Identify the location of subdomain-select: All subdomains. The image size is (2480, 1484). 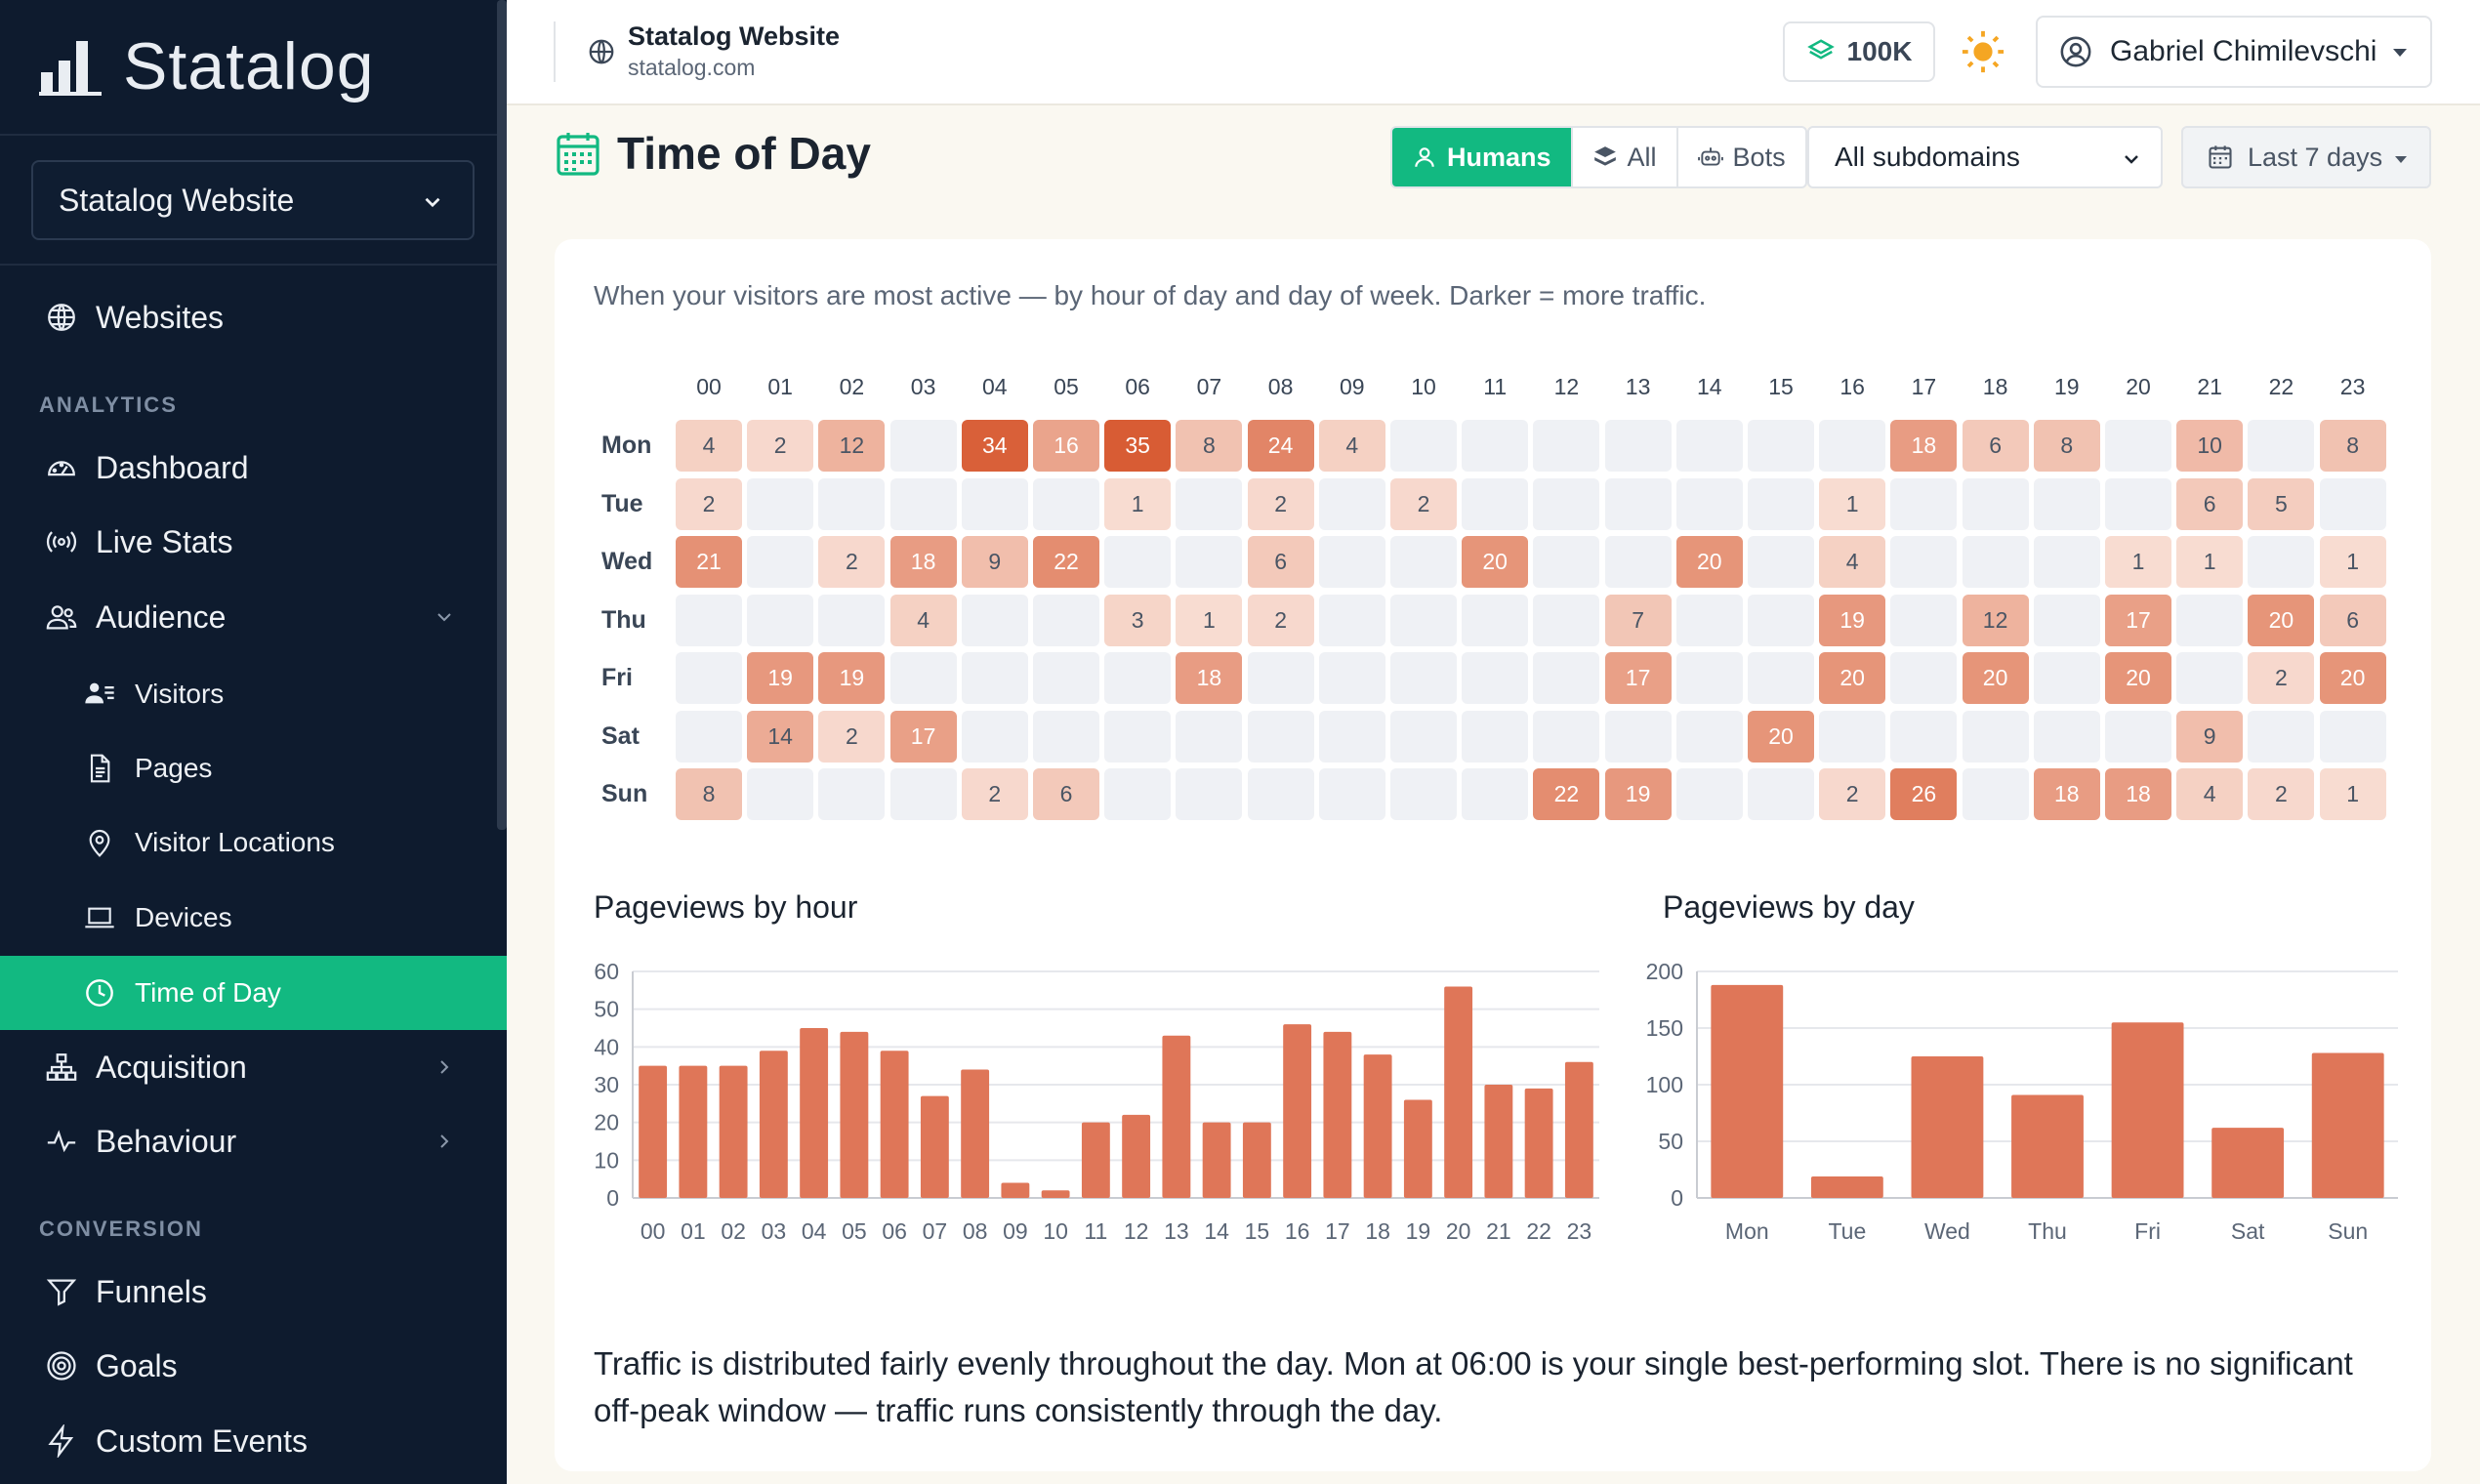
(1985, 157).